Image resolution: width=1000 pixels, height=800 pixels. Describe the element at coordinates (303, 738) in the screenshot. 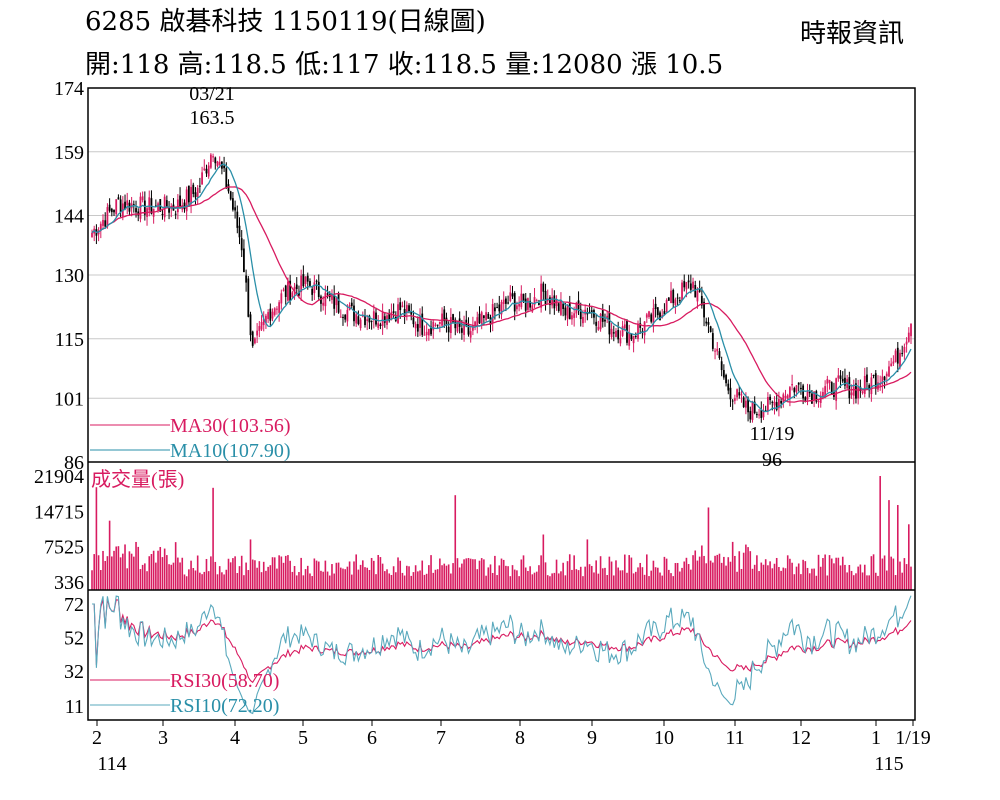

I see `month-label: 5` at that location.